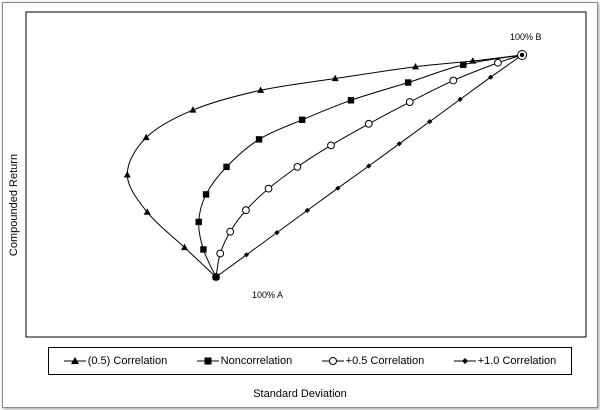 The image size is (600, 410). Describe the element at coordinates (522, 55) in the screenshot. I see `endpoint-b-marker-core` at that location.